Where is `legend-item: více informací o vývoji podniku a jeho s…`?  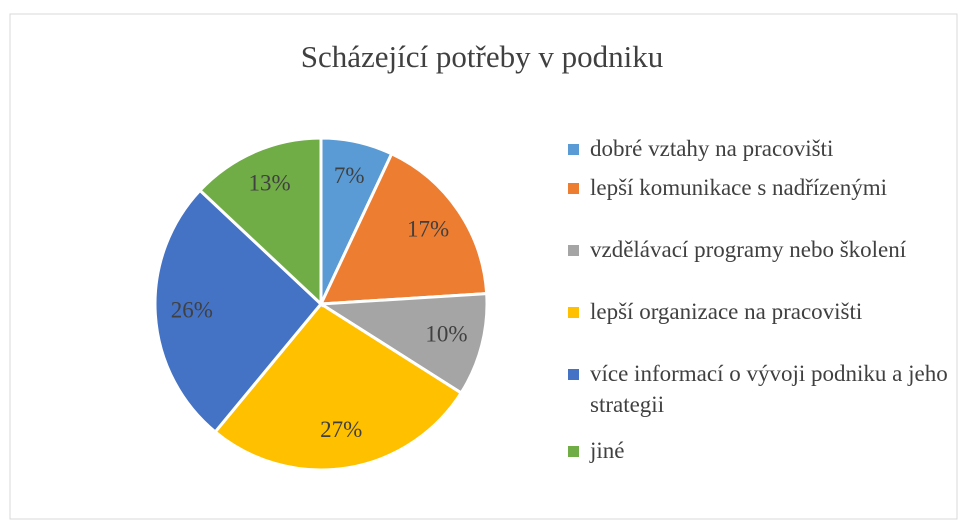
legend-item: více informací o vývoji podniku a jeho s… is located at coordinates (763, 389).